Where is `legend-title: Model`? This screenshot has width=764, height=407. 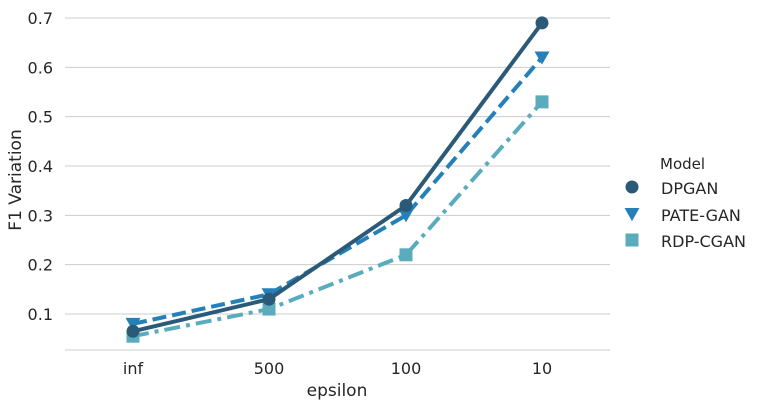 legend-title: Model is located at coordinates (682, 164).